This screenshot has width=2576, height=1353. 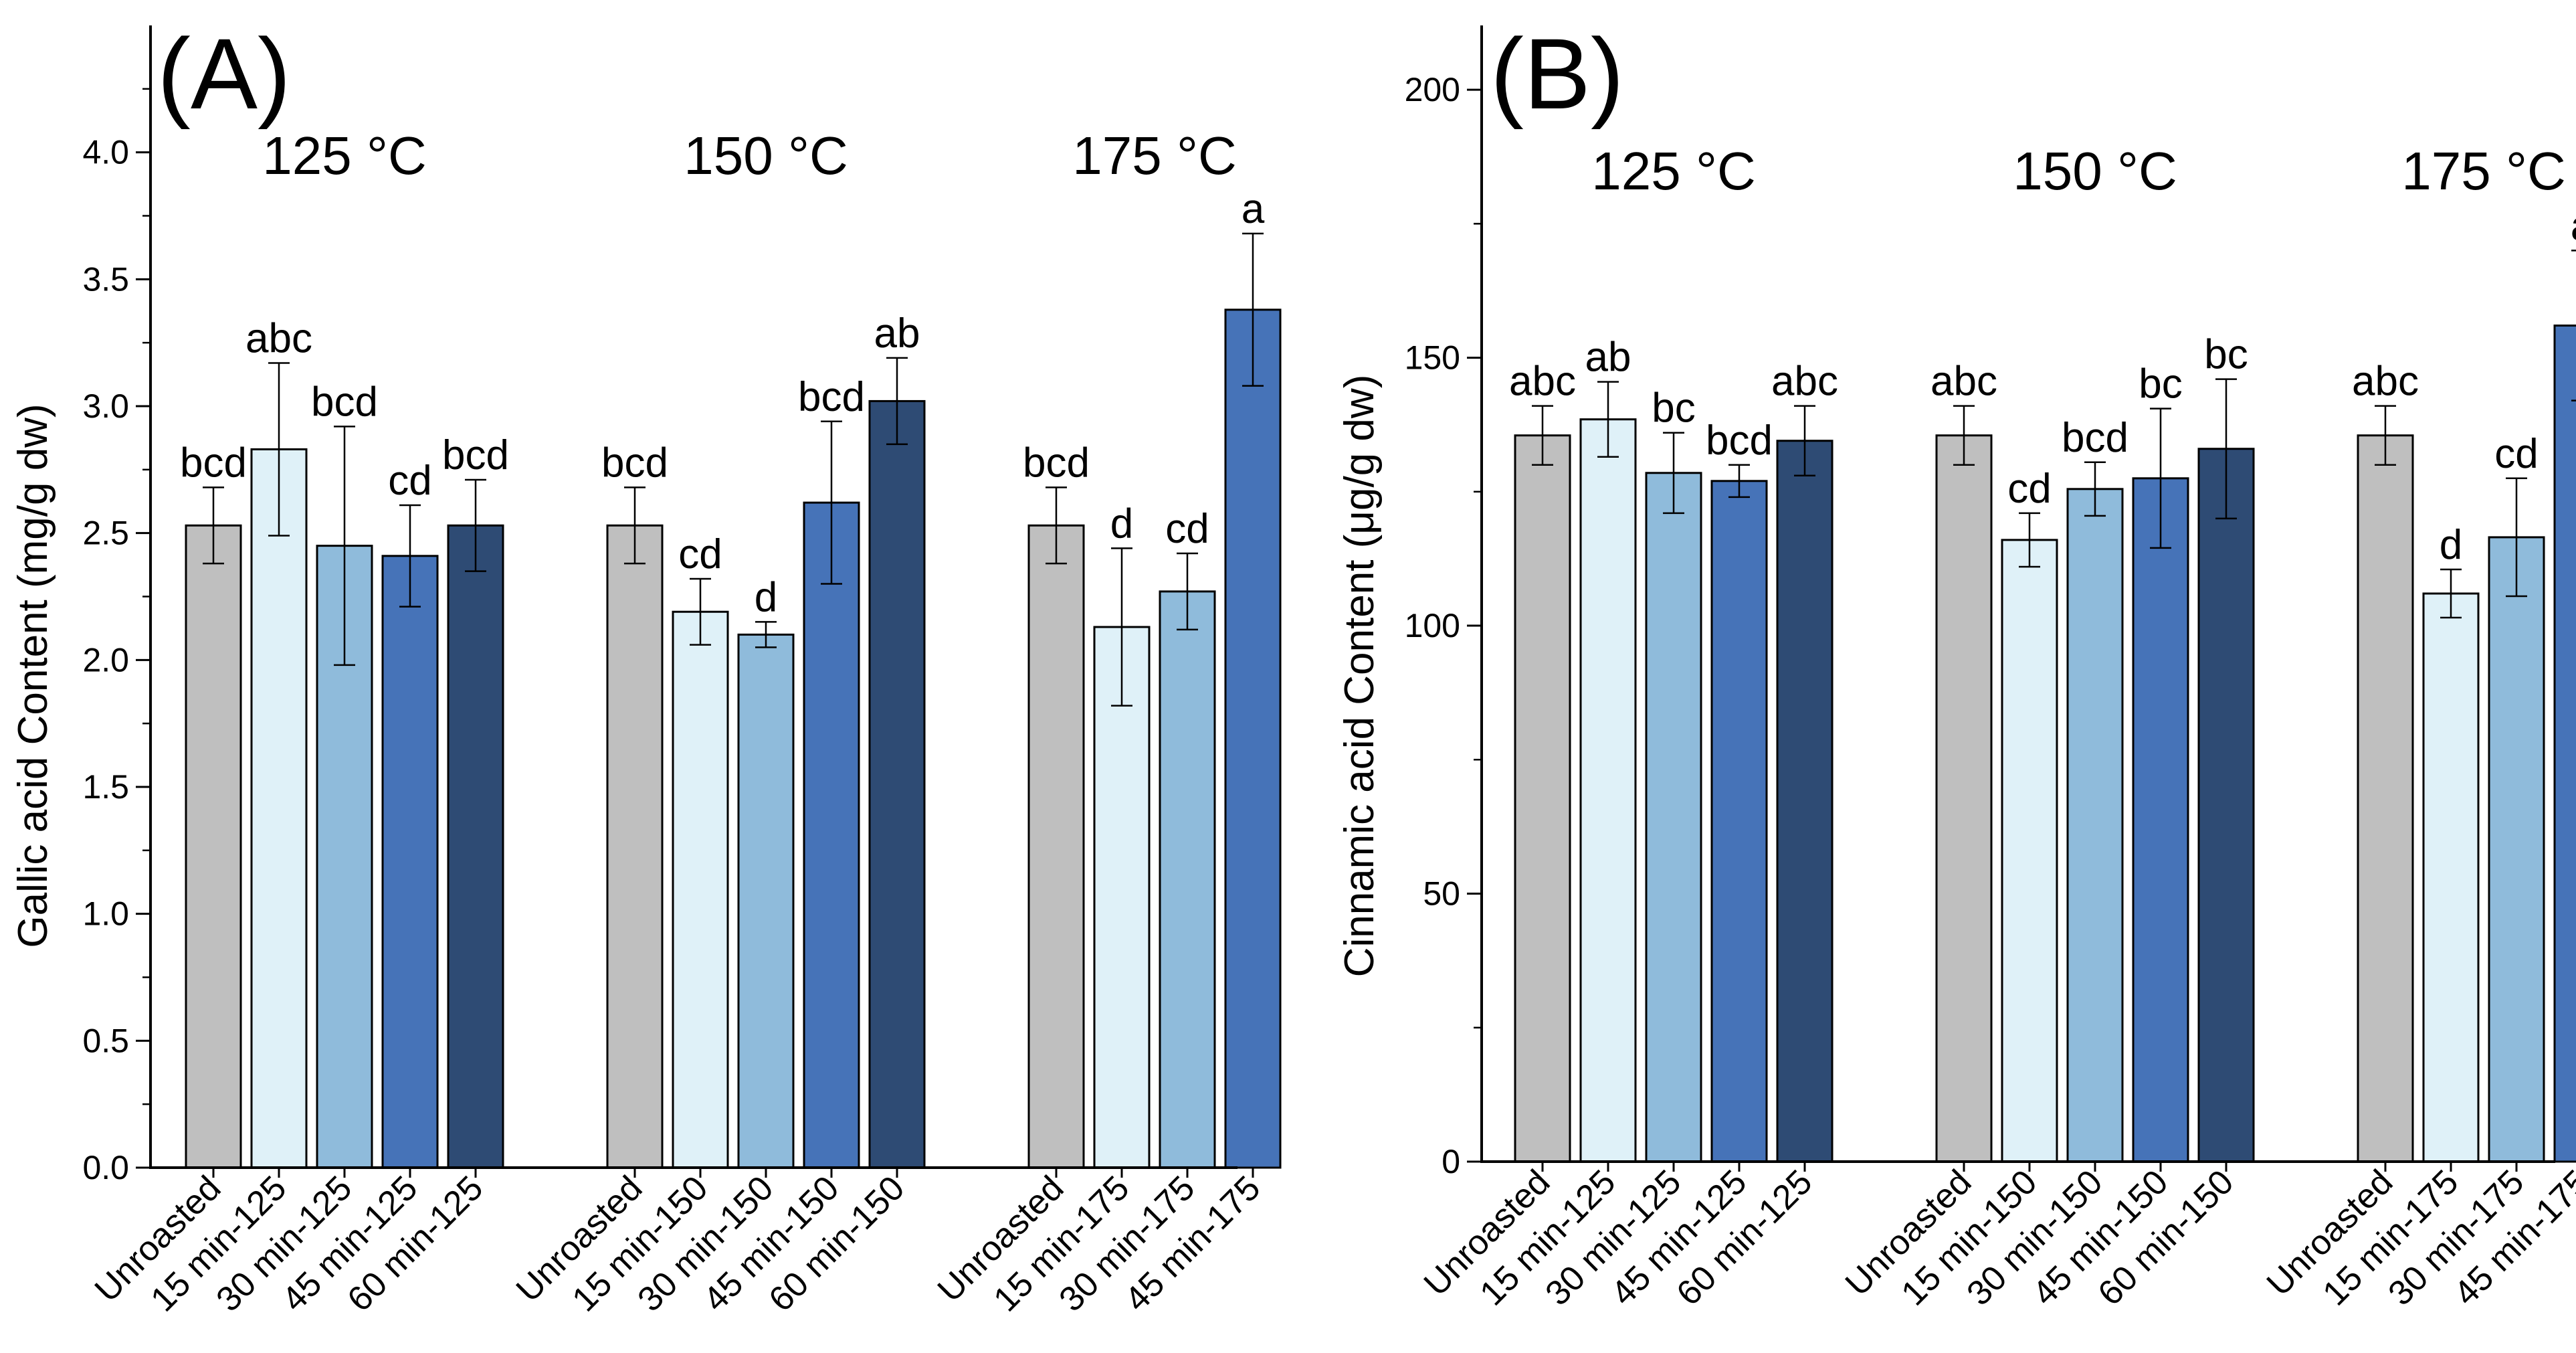 What do you see at coordinates (105, 1167) in the screenshot?
I see `y-tick-label: 0.0` at bounding box center [105, 1167].